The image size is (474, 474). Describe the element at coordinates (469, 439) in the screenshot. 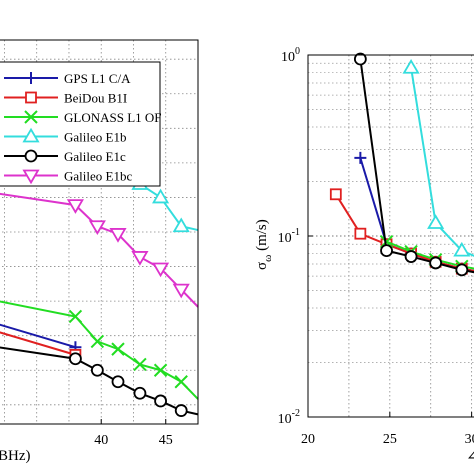

I see `right-x-tick-label: 30` at that location.